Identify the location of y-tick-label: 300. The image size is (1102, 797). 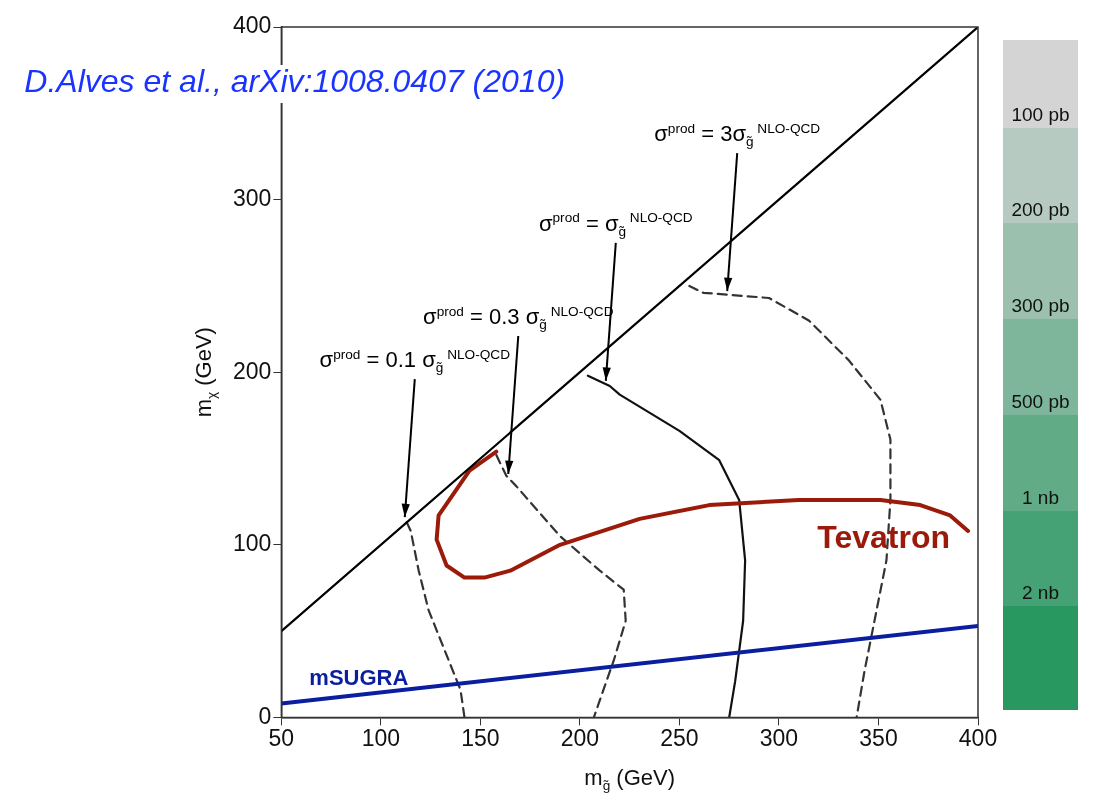
(252, 197).